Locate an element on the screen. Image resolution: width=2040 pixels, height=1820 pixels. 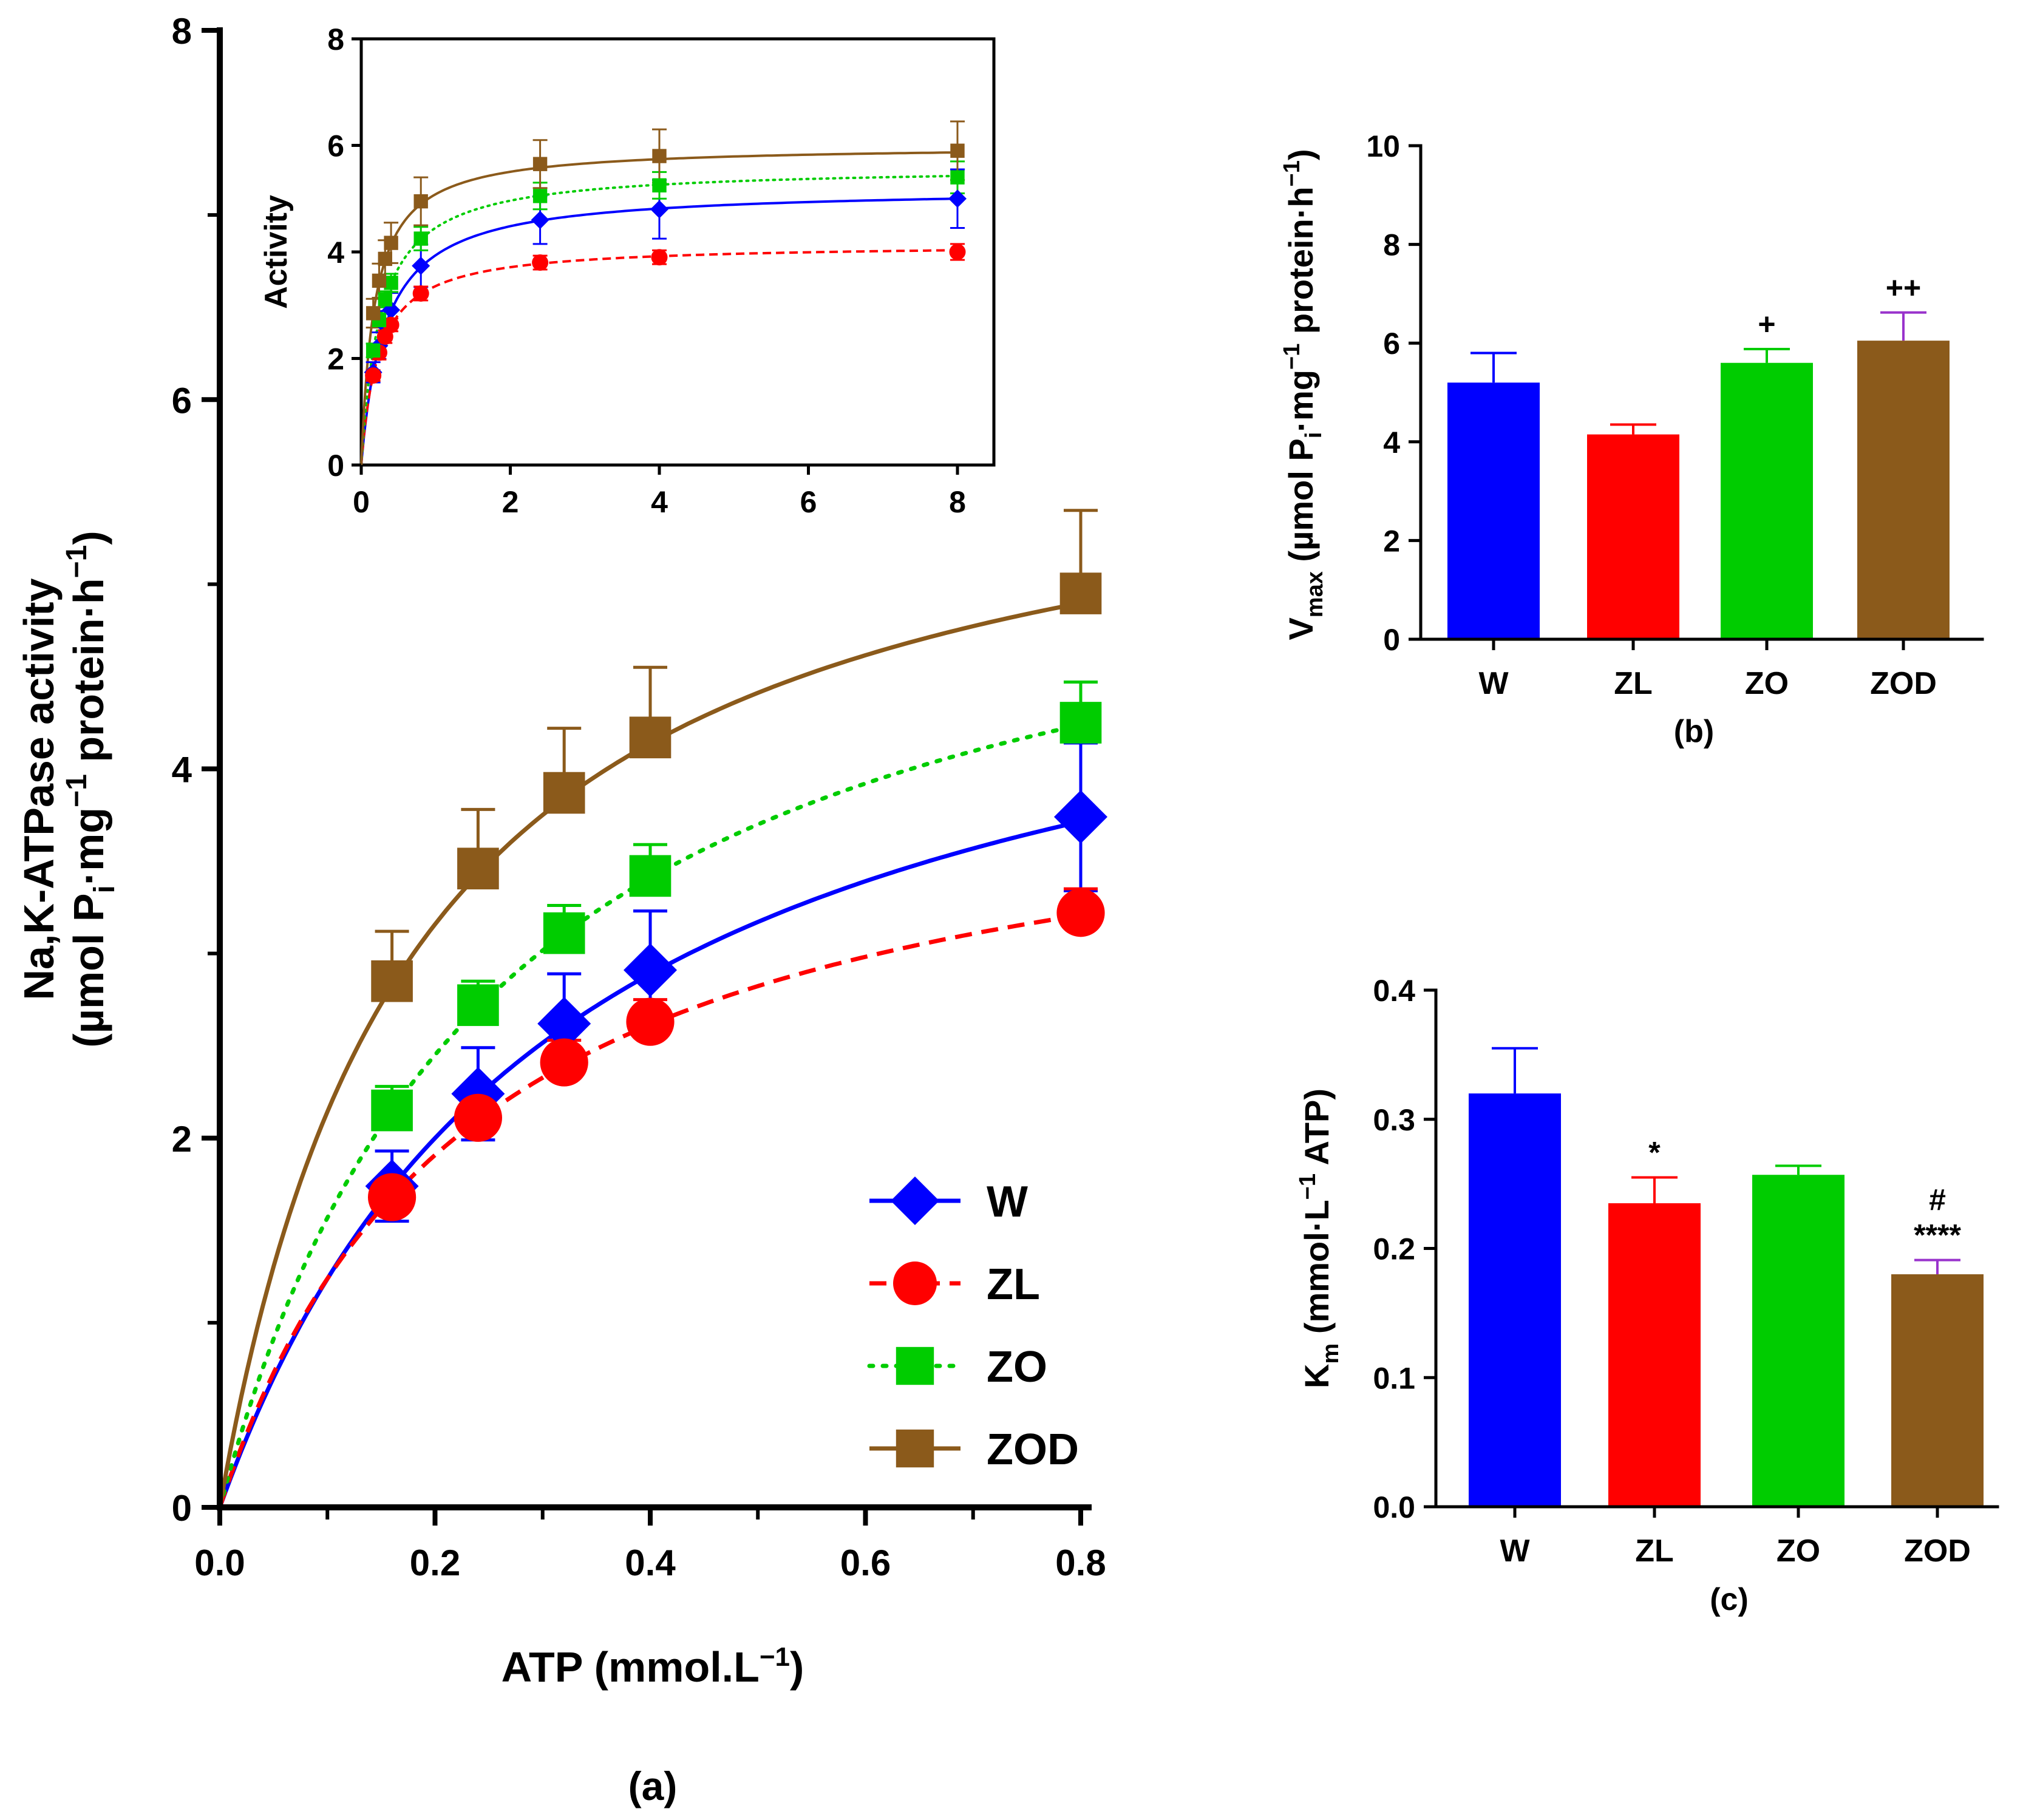
main-y-label-line1: Na,K-ATPase activity is located at coordinates (39, 789).